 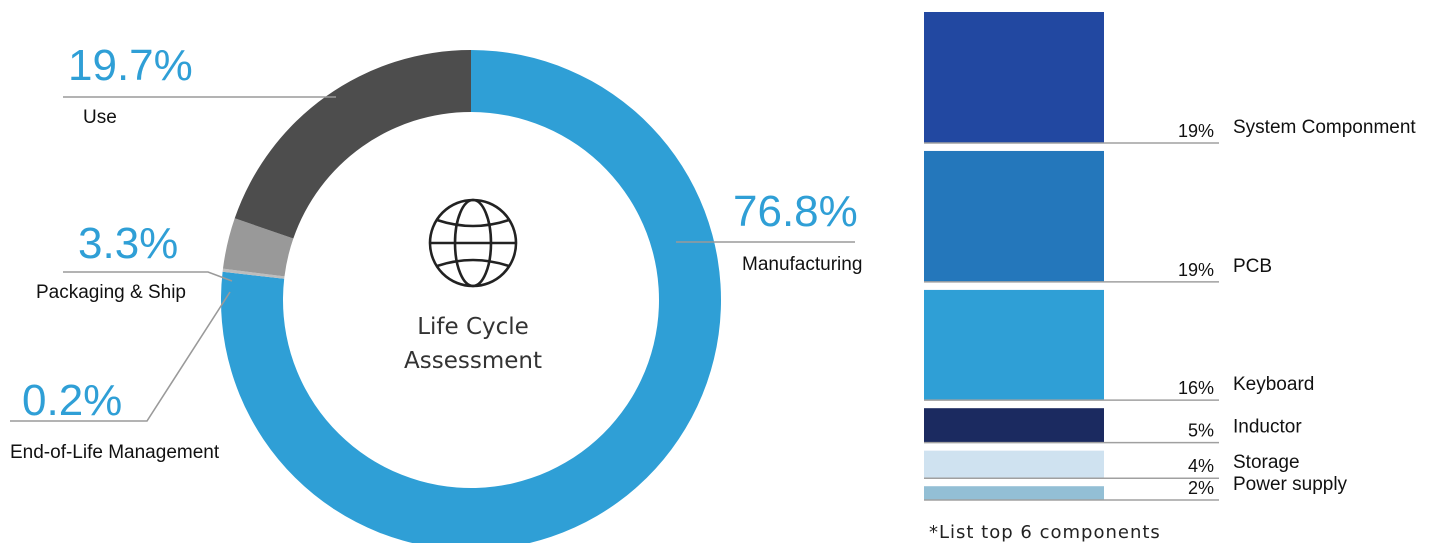 What do you see at coordinates (130, 65) in the screenshot?
I see `label-use-value: 19.7%` at bounding box center [130, 65].